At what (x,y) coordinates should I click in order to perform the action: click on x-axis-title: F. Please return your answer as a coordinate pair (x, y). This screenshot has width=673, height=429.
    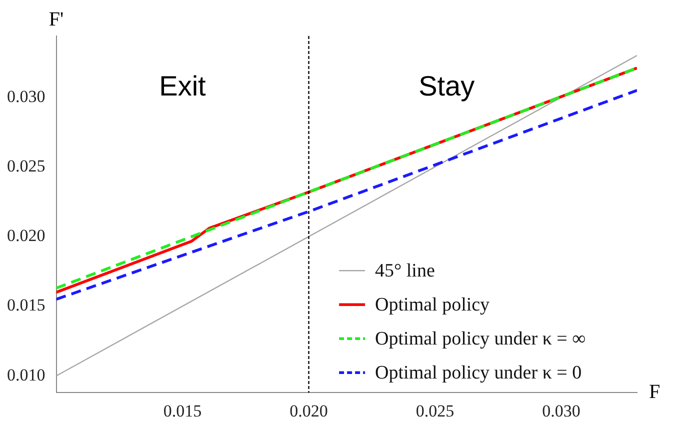
    Looking at the image, I should click on (654, 391).